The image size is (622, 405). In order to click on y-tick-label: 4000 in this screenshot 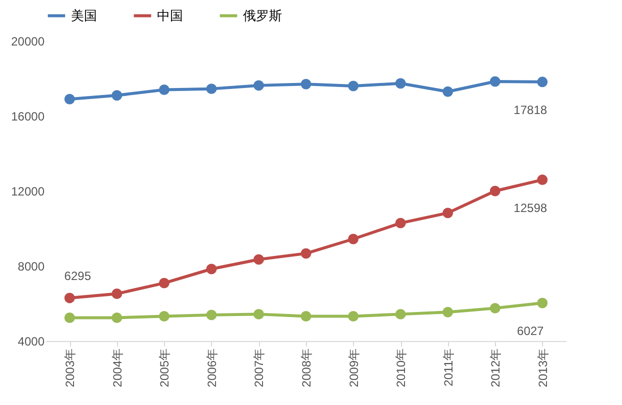, I will do `click(31, 341)`.